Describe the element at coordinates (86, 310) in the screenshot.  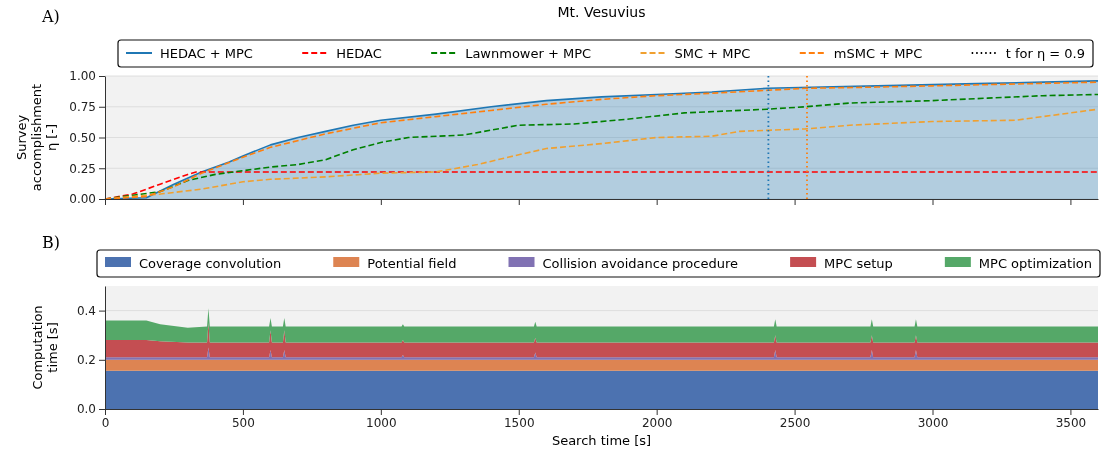
I see `y-tick-label: 0.4` at that location.